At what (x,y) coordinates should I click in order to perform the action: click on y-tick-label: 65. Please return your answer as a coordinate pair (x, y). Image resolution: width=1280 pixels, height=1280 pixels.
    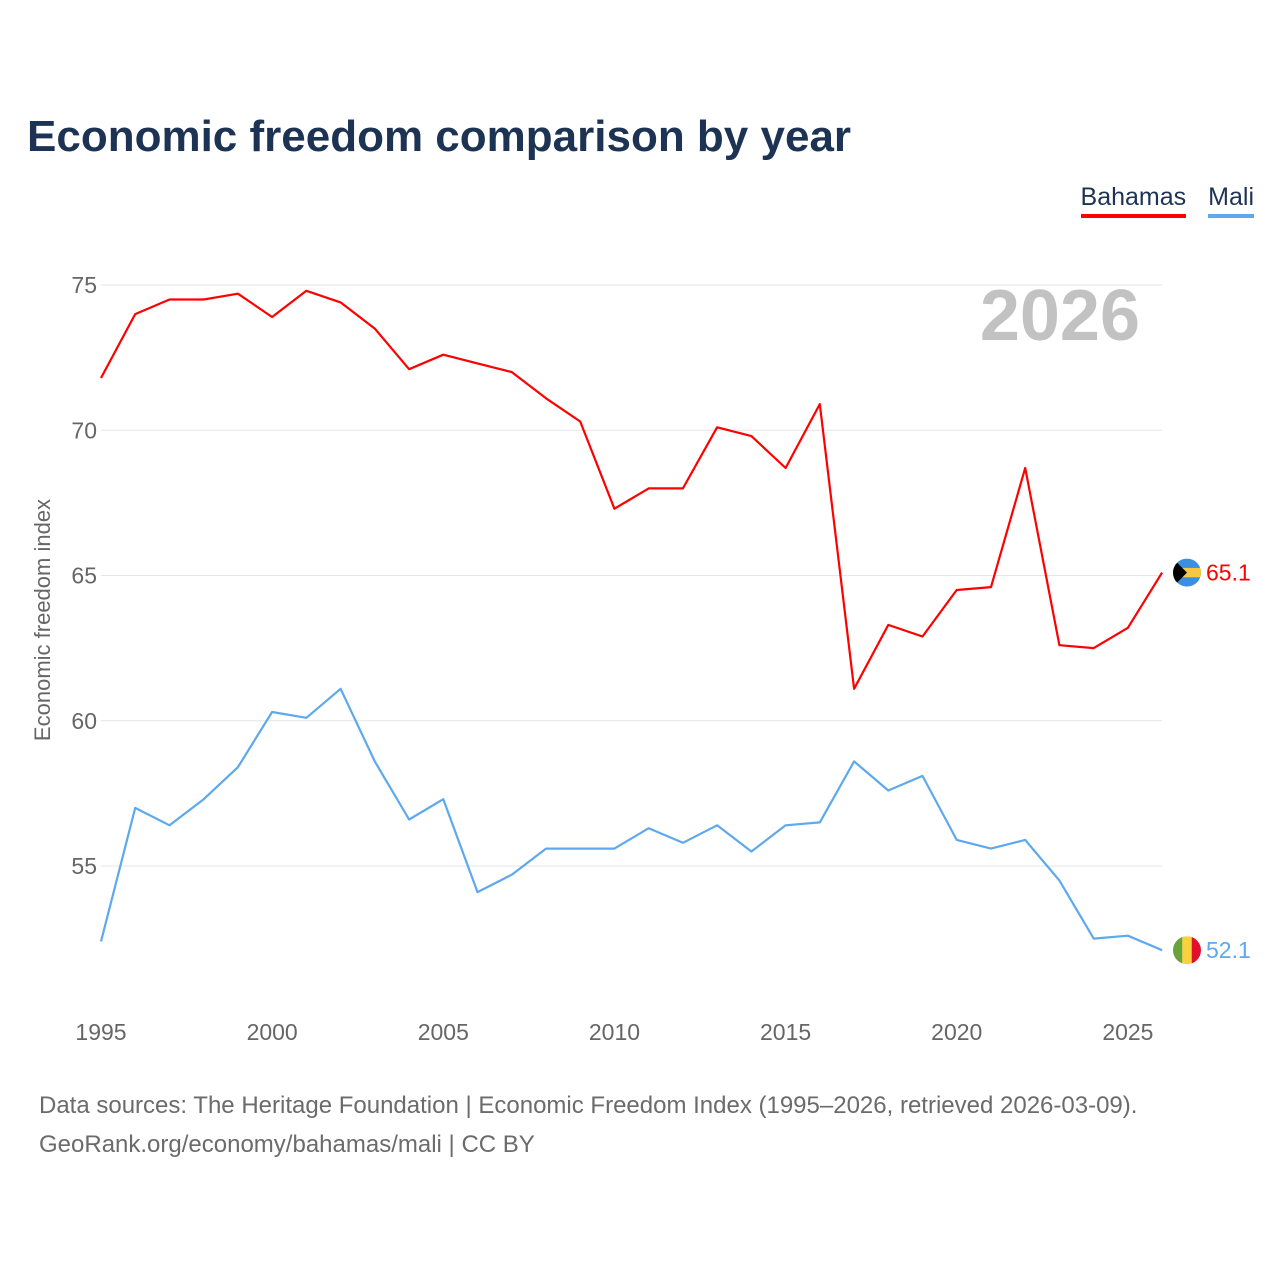
    Looking at the image, I should click on (84, 576).